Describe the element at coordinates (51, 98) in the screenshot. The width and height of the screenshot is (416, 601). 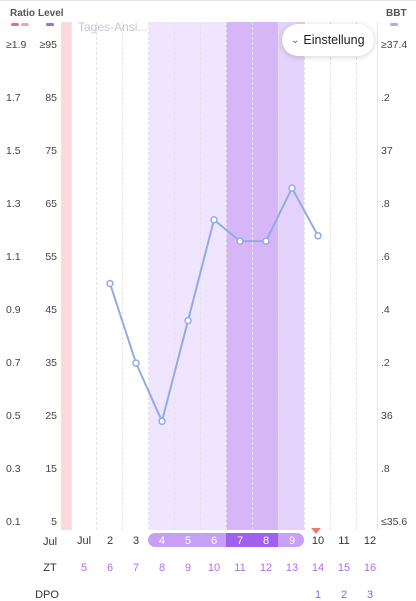
I see `level-tick-label: 85` at that location.